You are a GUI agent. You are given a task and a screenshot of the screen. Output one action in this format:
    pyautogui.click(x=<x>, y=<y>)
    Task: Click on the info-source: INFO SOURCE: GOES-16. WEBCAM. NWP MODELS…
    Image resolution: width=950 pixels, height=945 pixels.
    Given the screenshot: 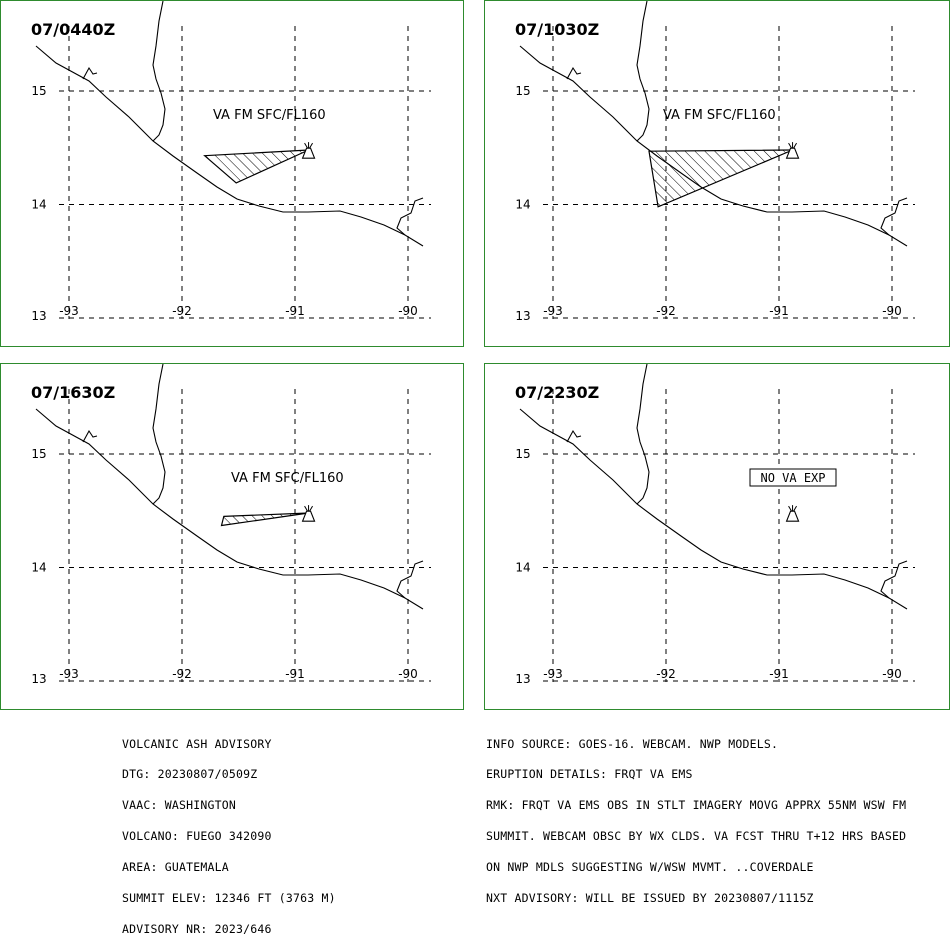 What is the action you would take?
    pyautogui.click(x=632, y=743)
    